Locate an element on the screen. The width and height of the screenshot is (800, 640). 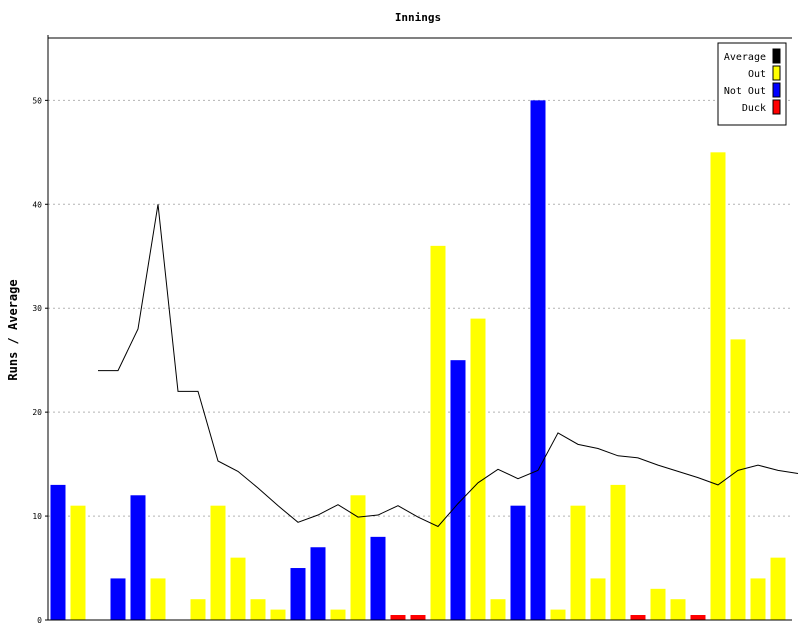
legend-label: Out is located at coordinates (757, 74).